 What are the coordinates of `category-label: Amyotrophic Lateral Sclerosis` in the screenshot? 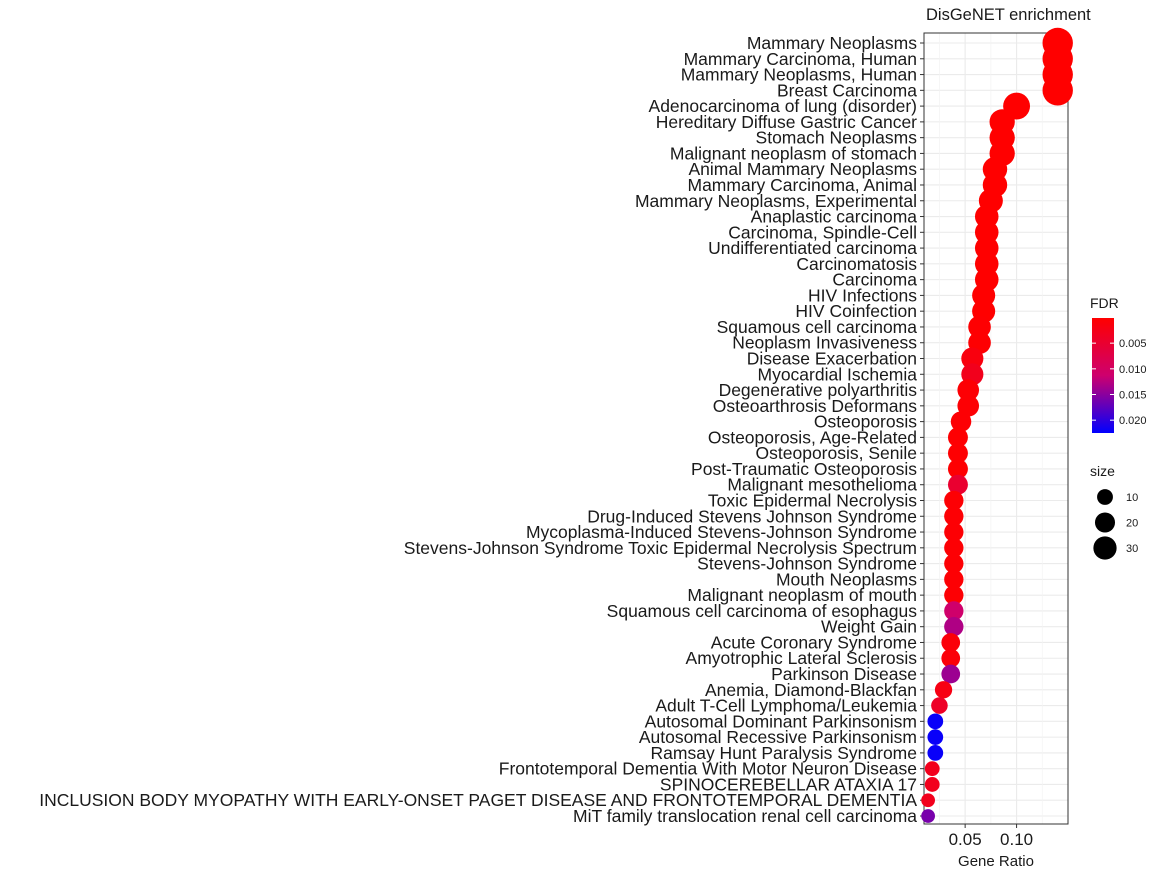 It's located at (802, 658).